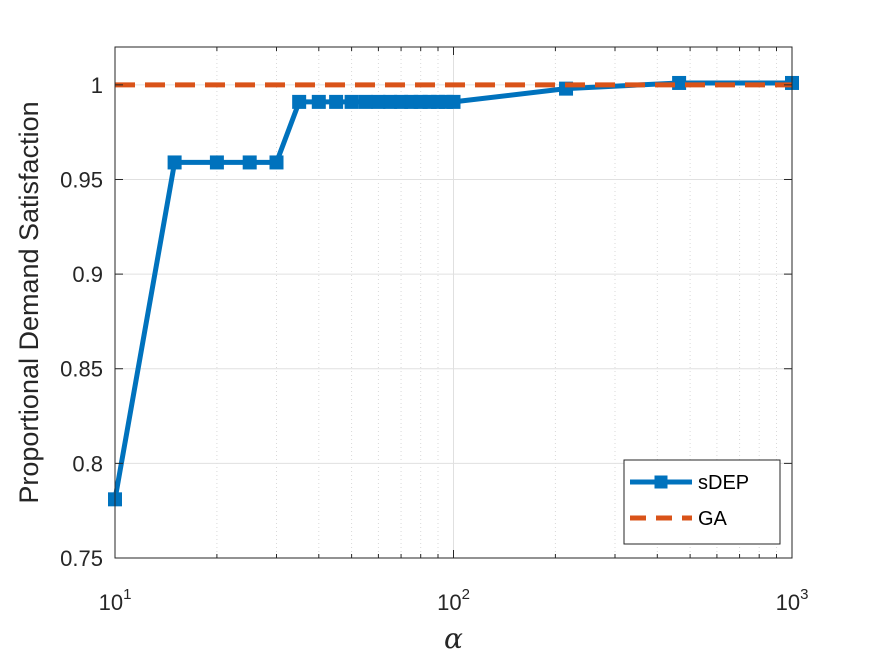 The image size is (875, 656). I want to click on x-tick-label: 10³, so click(792, 600).